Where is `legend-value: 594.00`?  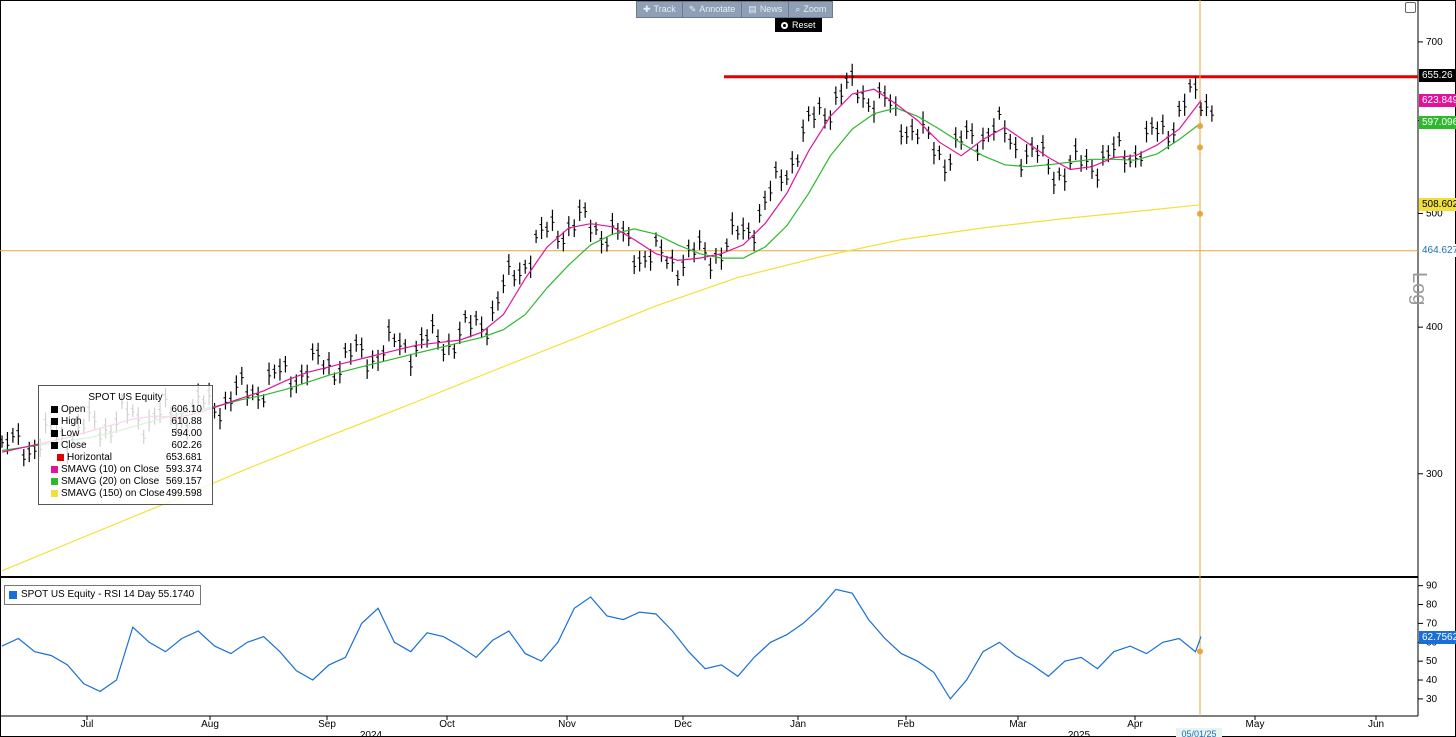
legend-value: 594.00 is located at coordinates (186, 433).